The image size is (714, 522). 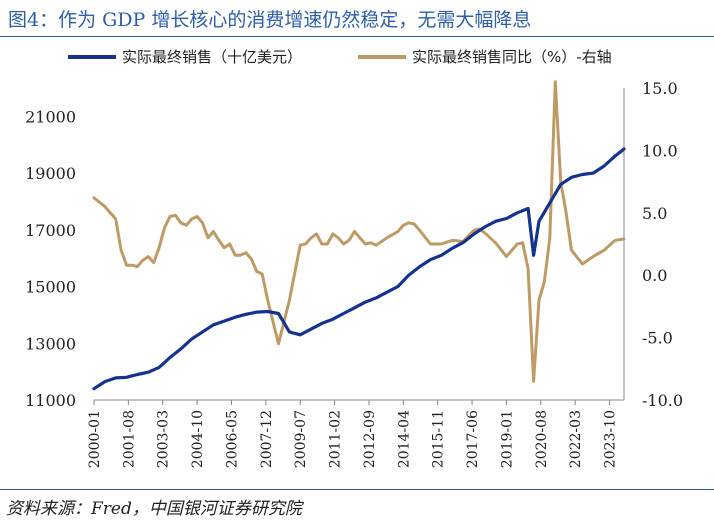 What do you see at coordinates (50, 400) in the screenshot?
I see `left-tick-label: 11000` at bounding box center [50, 400].